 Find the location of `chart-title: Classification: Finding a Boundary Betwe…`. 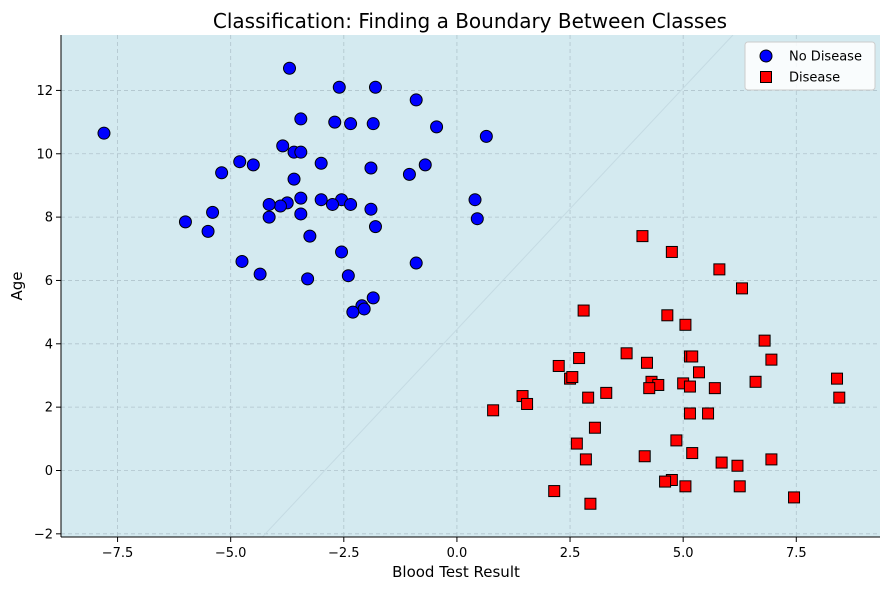

chart-title: Classification: Finding a Boundary Betwe… is located at coordinates (470, 21).